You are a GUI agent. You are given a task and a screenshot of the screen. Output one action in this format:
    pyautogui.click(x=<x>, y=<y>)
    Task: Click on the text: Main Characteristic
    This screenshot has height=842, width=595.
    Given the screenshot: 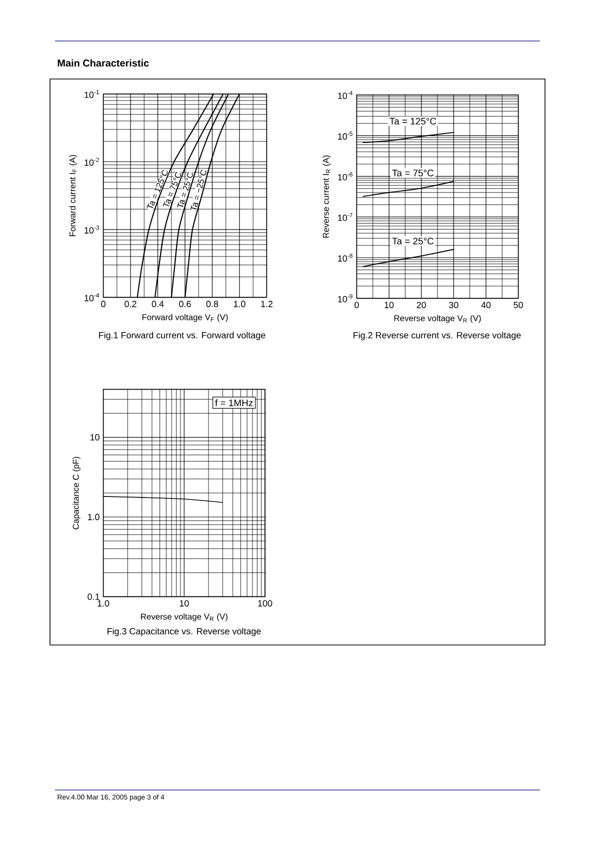 What is the action you would take?
    pyautogui.click(x=103, y=63)
    